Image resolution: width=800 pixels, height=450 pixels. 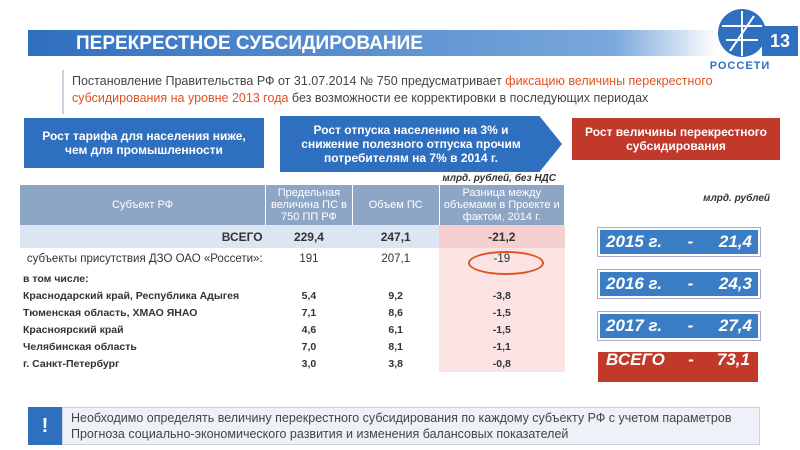 What do you see at coordinates (740, 66) in the screenshot?
I see `logo-text: РОССЕТИ` at bounding box center [740, 66].